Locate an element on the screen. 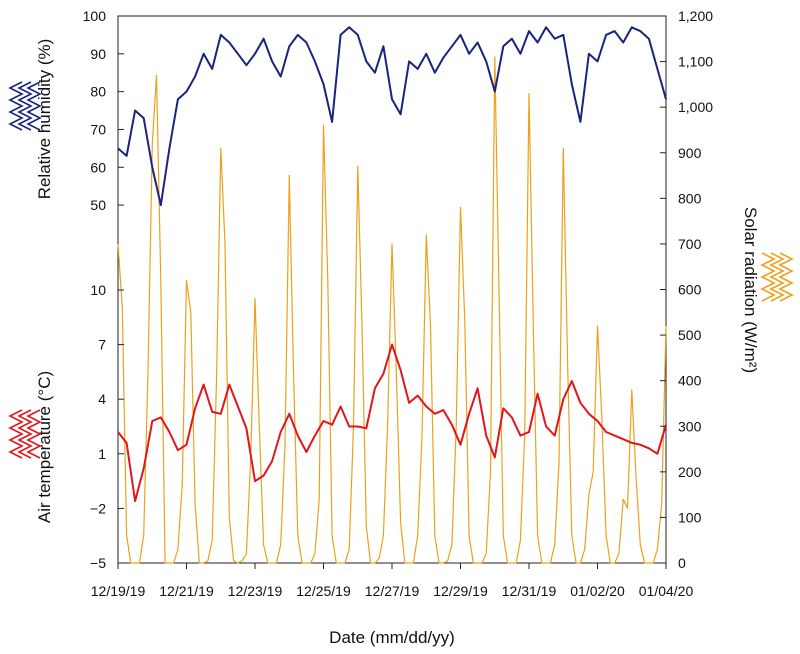 This screenshot has width=800, height=654. radiation-tick-label: 700 is located at coordinates (690, 244).